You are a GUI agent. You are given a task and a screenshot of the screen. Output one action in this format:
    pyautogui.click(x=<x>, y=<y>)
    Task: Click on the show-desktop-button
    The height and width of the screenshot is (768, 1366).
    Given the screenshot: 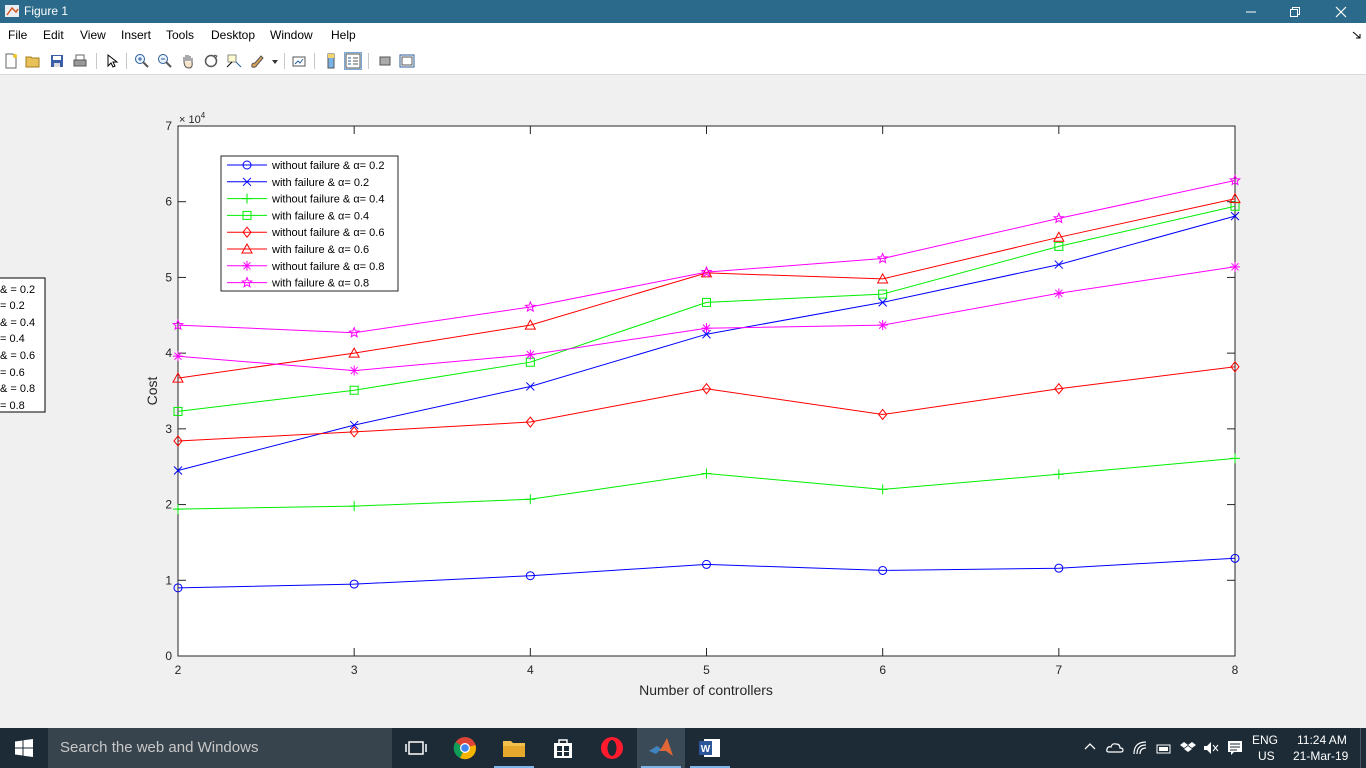 What is the action you would take?
    pyautogui.click(x=1363, y=748)
    